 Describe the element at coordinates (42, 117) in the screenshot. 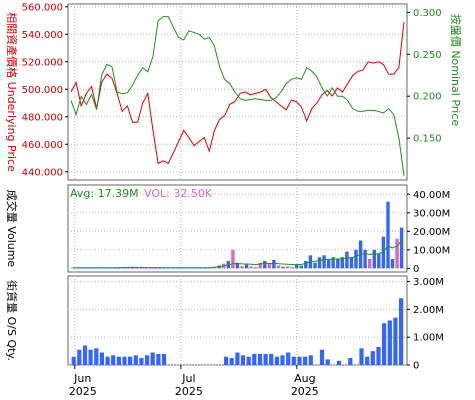

I see `price-left-tick-4: 480.000` at that location.